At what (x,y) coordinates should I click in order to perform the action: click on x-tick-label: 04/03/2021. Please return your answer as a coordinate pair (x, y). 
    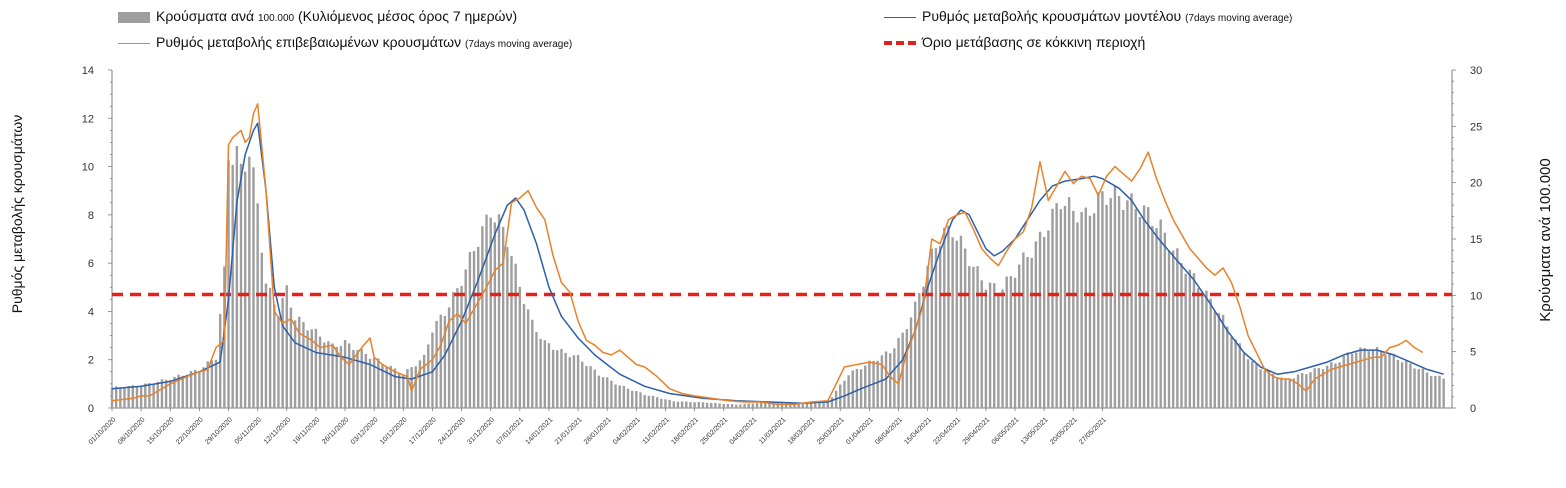
    Looking at the image, I should click on (744, 431).